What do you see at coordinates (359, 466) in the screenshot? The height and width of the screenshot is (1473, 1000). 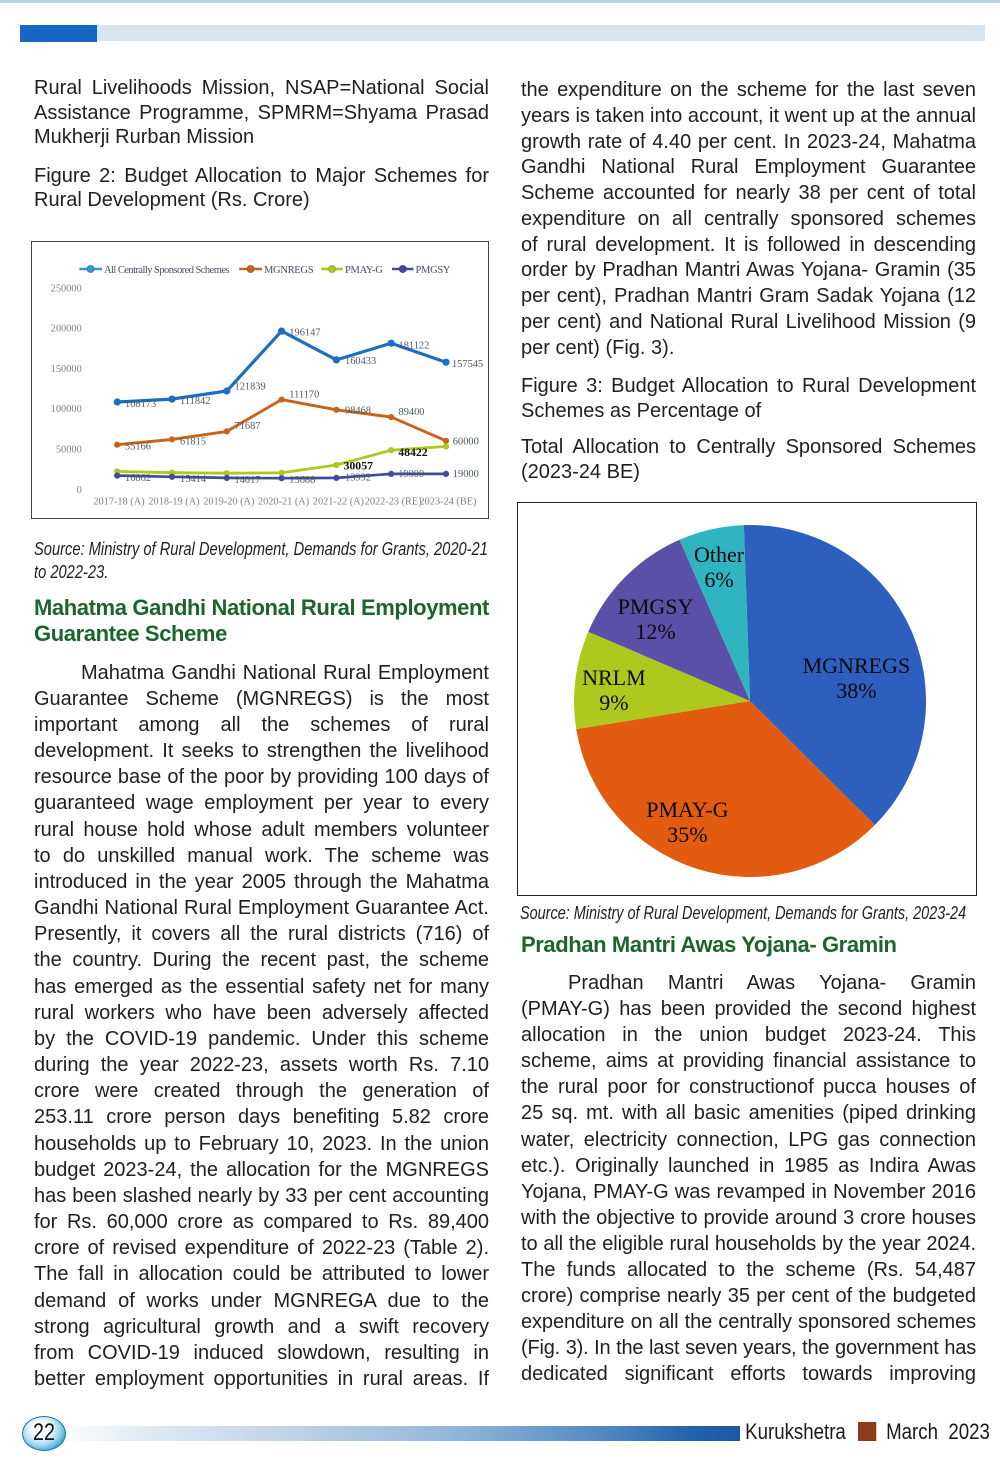 I see `svg-text: 30057` at bounding box center [359, 466].